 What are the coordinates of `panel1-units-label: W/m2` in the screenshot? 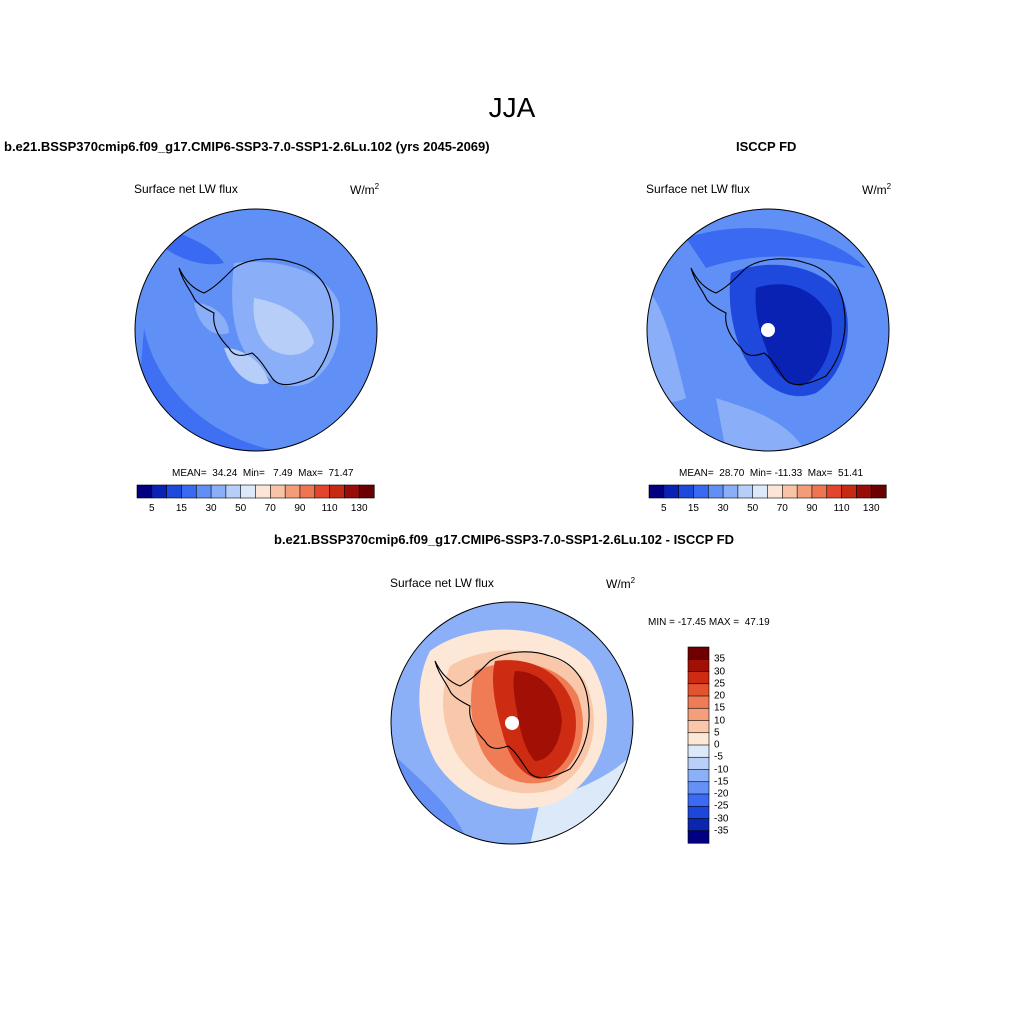 It's located at (365, 189).